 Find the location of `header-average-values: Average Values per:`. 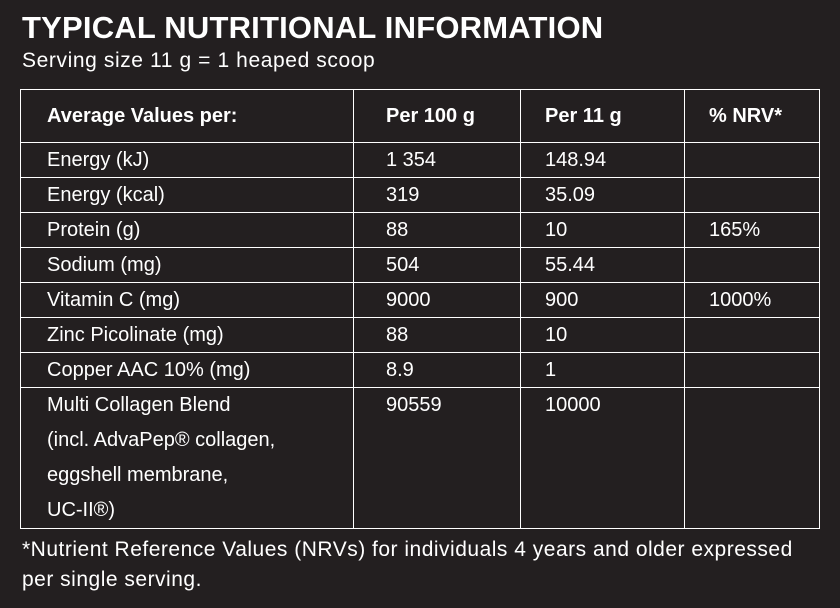

header-average-values: Average Values per: is located at coordinates (187, 116).